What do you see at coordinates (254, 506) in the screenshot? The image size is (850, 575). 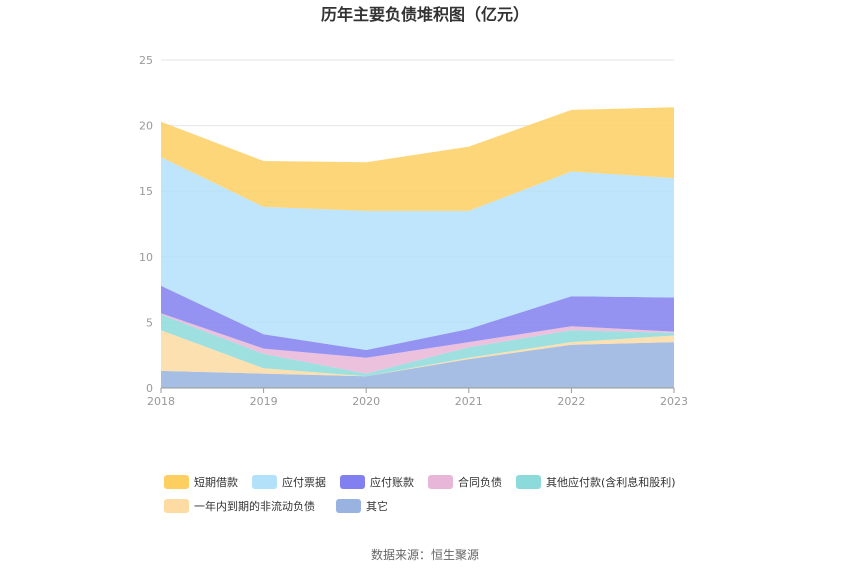 I see `legend-label: 一年内到期的非流动负债` at bounding box center [254, 506].